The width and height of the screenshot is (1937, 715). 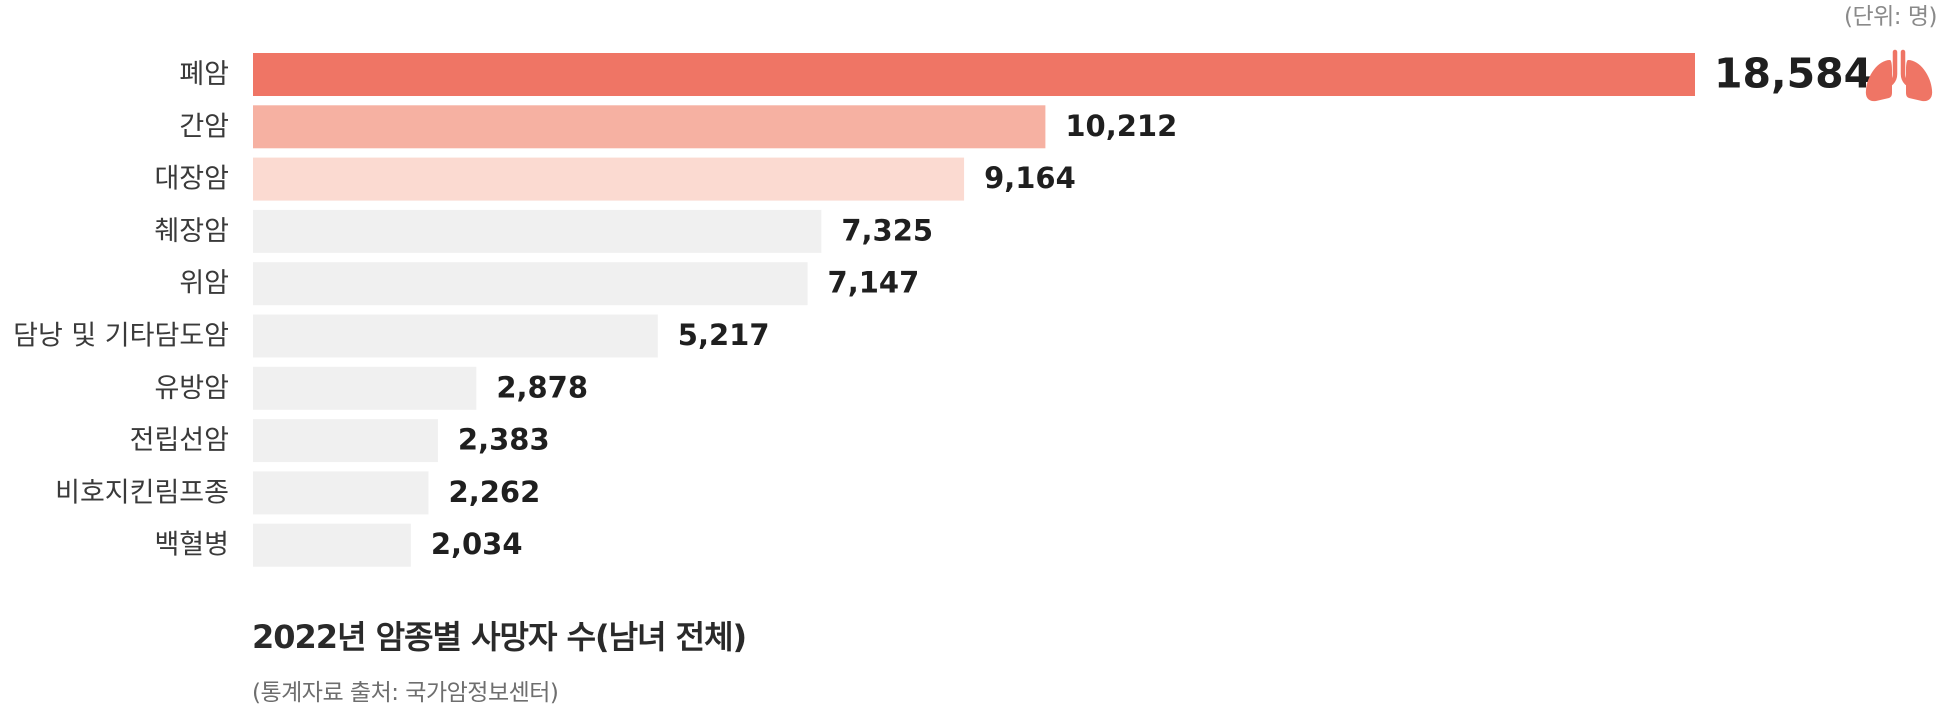 What do you see at coordinates (874, 283) in the screenshot?
I see `value-label: 7,147` at bounding box center [874, 283].